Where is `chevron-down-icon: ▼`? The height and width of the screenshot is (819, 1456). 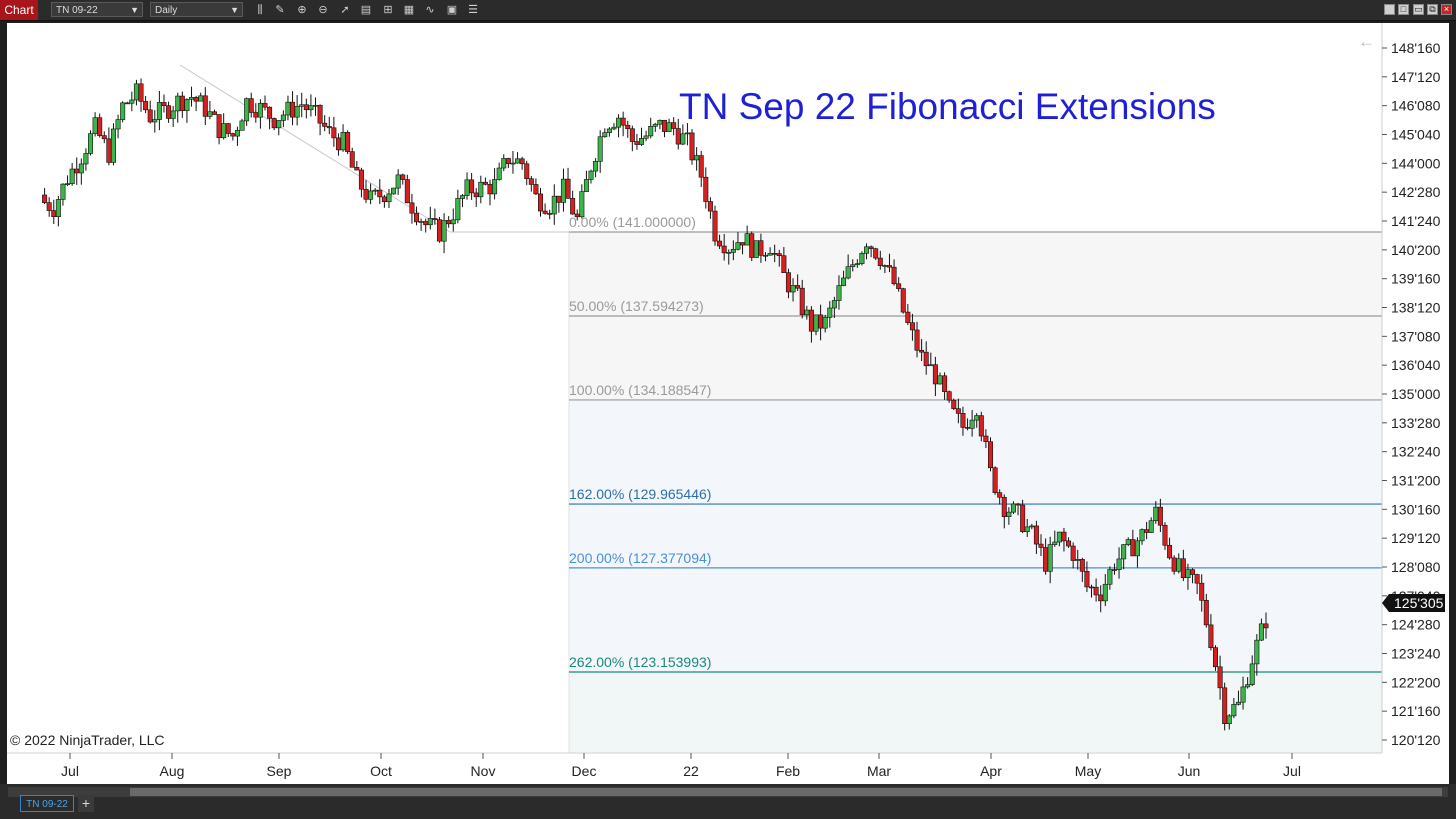 chevron-down-icon: ▼ is located at coordinates (234, 10).